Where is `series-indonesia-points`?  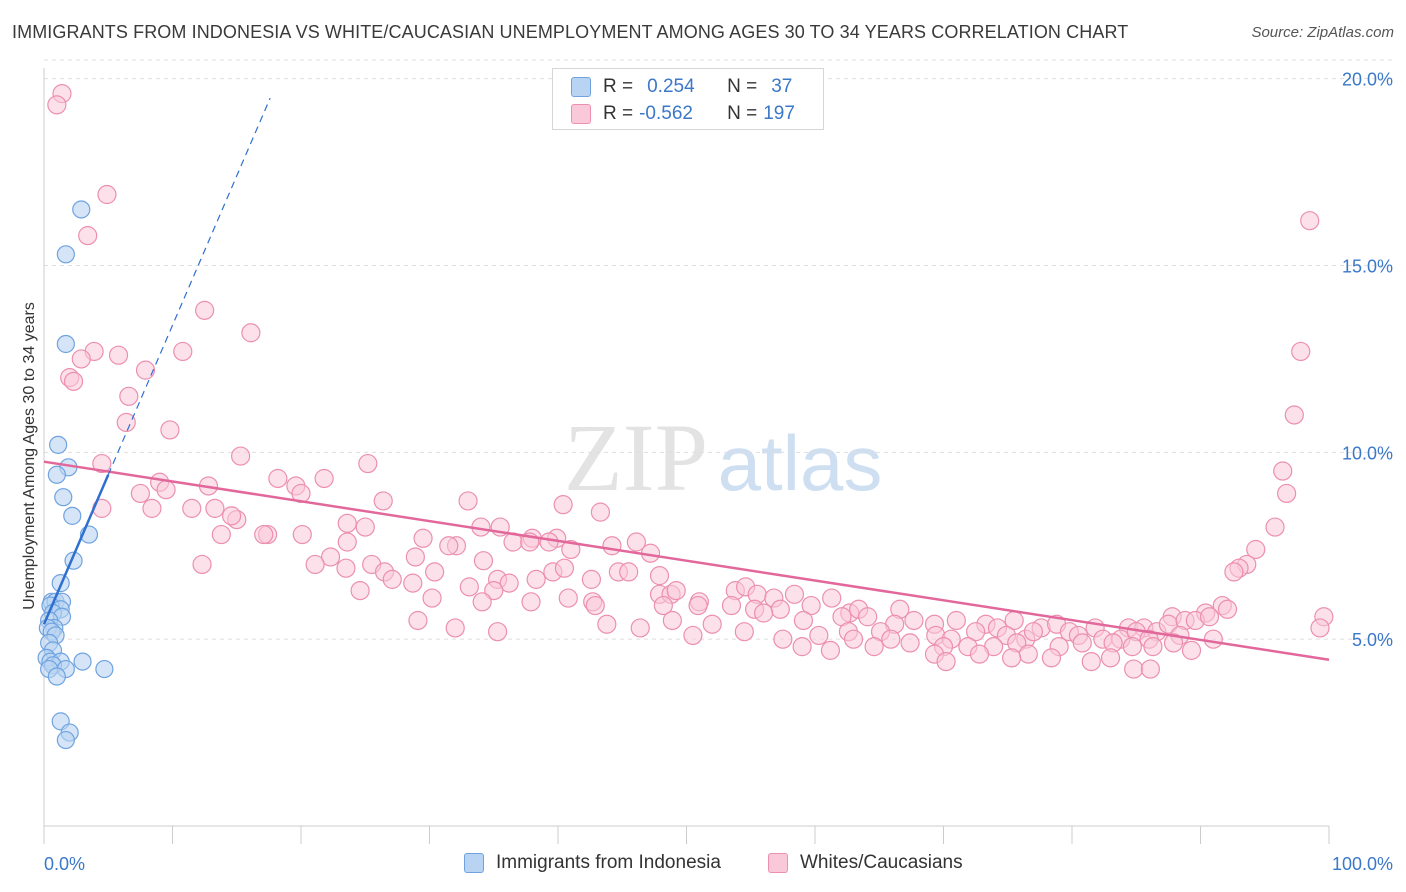
series-indonesia-points is located at coordinates (75, 475).